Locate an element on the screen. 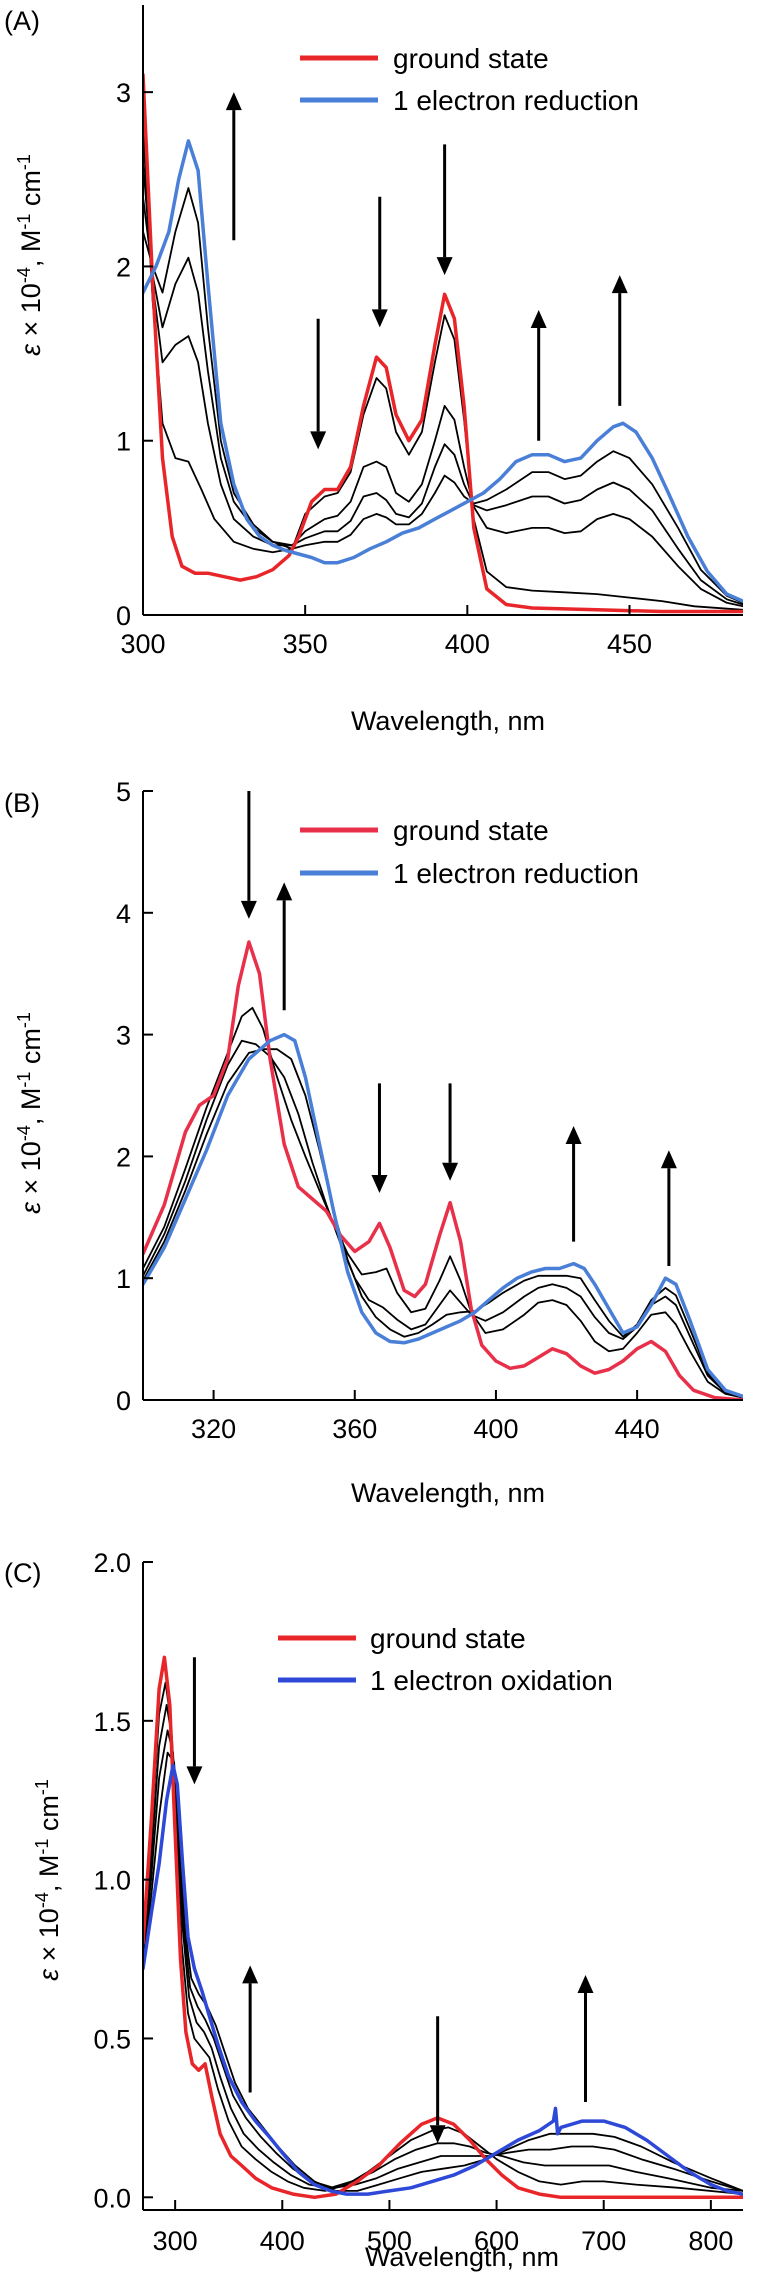 This screenshot has height=2275, width=760. panel-a-label: (A) is located at coordinates (22, 21).